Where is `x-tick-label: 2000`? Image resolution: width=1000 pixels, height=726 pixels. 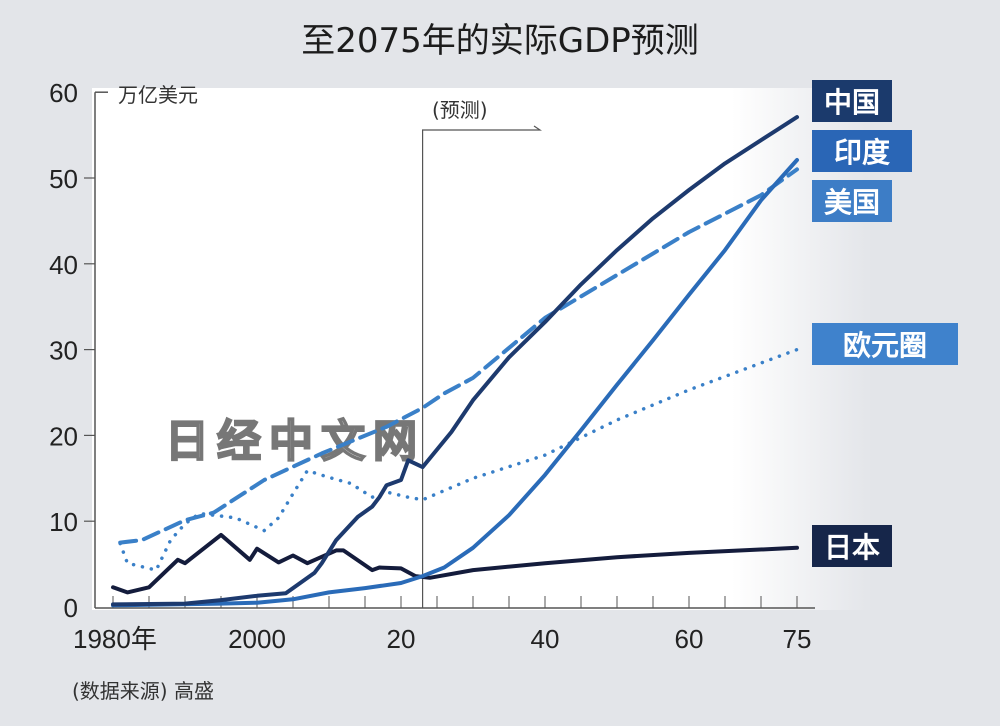
x-tick-label: 2000 is located at coordinates (257, 639).